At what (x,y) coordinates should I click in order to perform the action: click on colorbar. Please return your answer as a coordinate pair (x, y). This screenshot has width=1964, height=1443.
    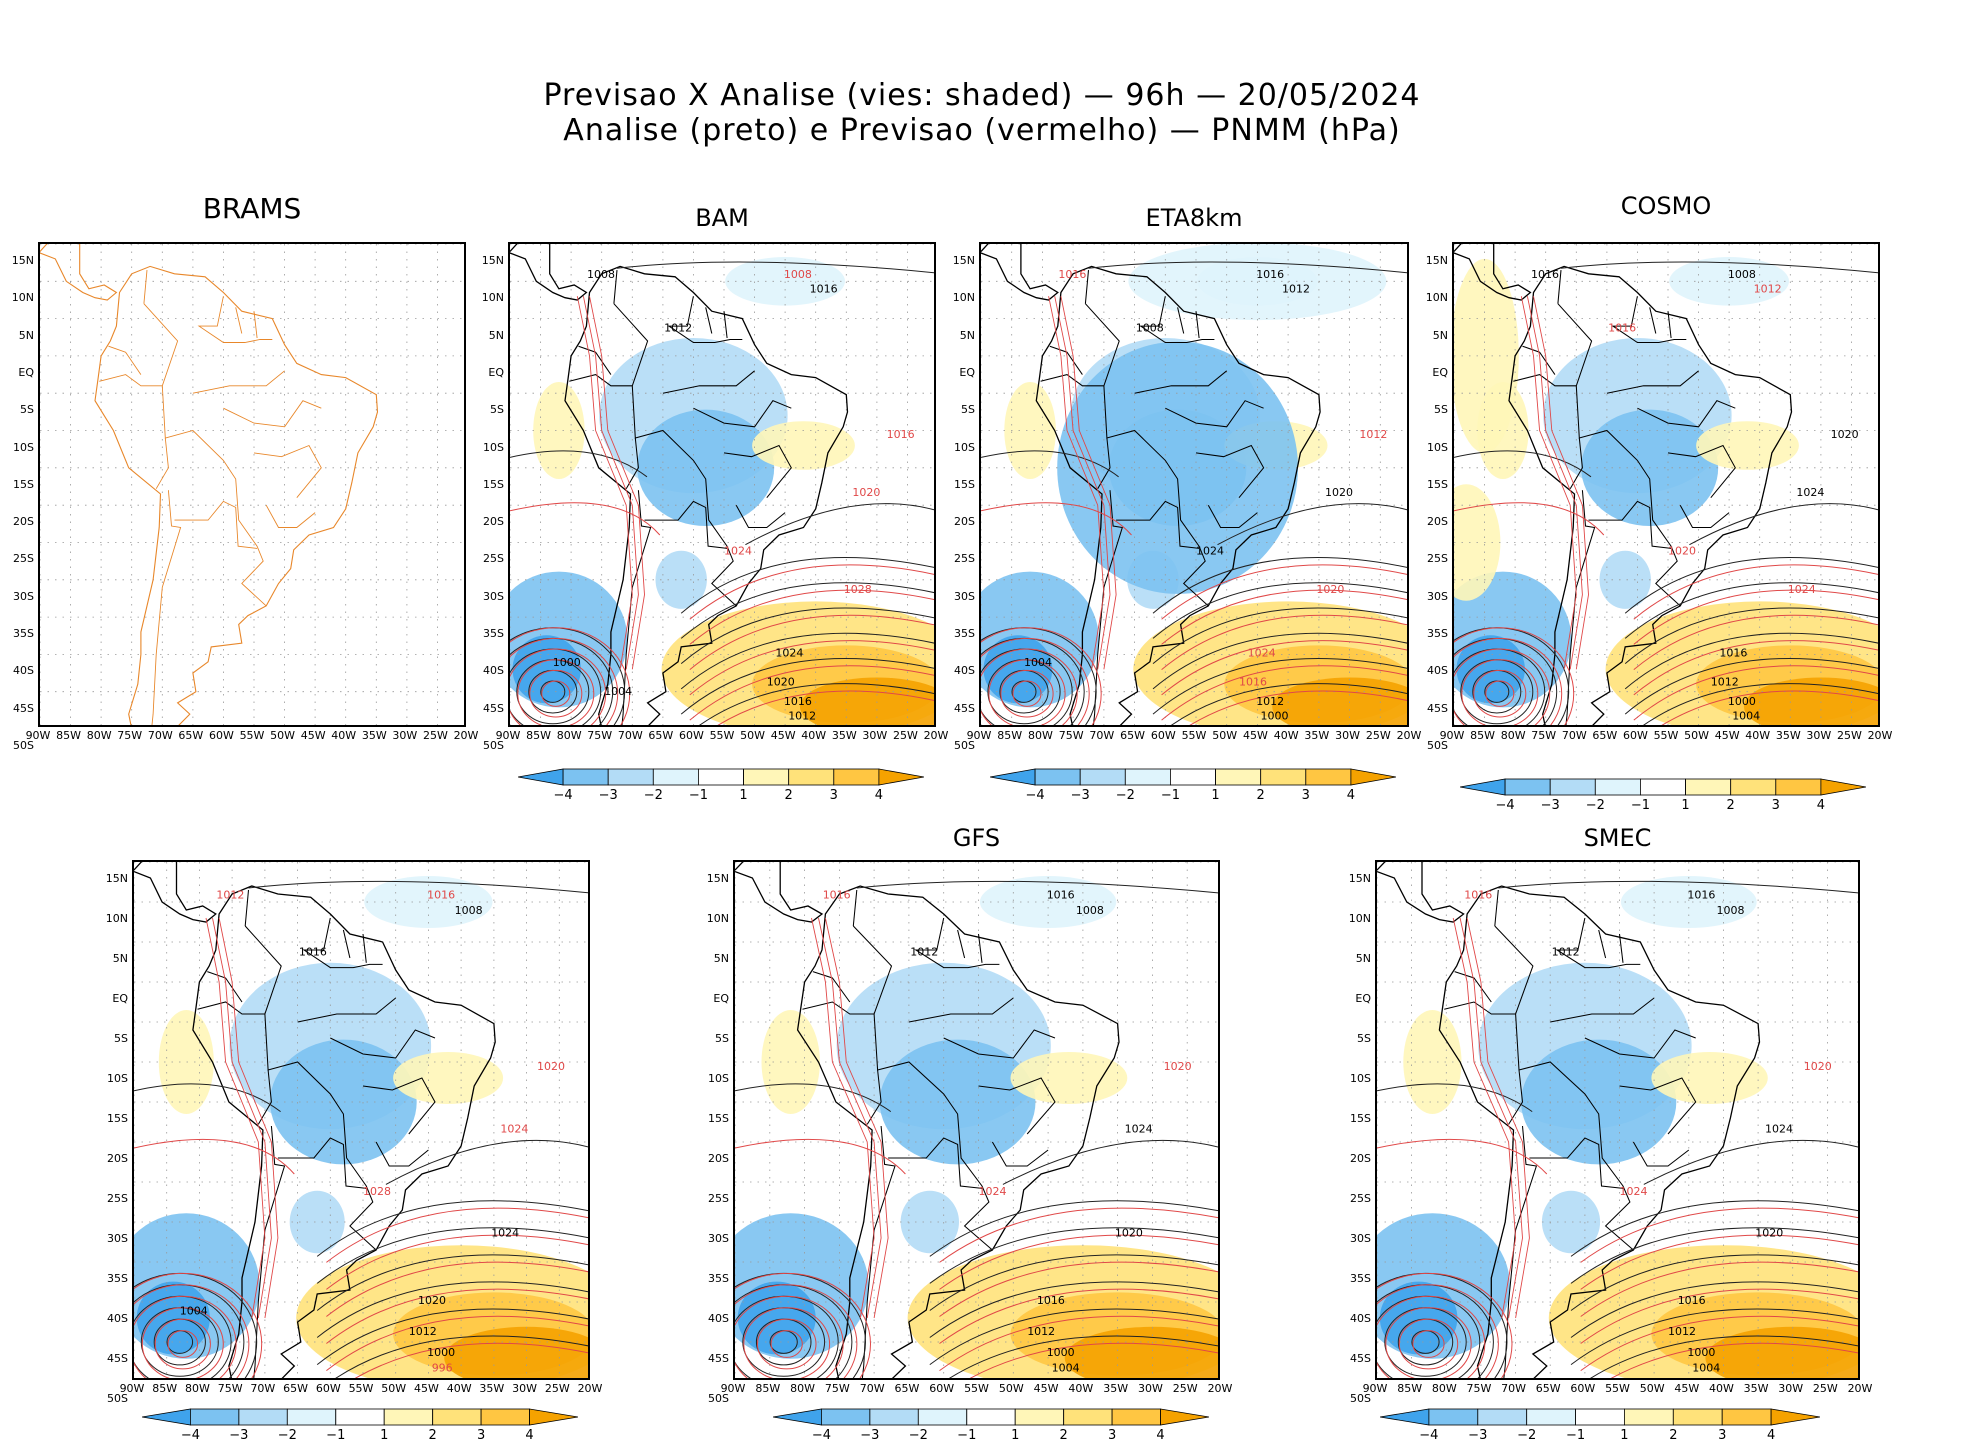
    Looking at the image, I should click on (360, 1417).